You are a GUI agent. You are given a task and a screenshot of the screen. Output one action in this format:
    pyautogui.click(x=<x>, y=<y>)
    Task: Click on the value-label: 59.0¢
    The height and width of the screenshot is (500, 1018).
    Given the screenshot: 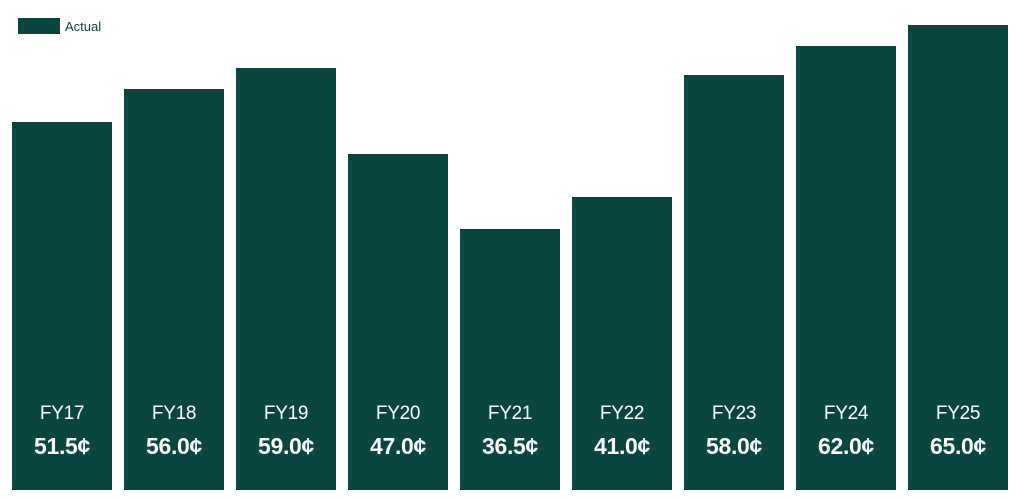 What is the action you would take?
    pyautogui.click(x=286, y=446)
    